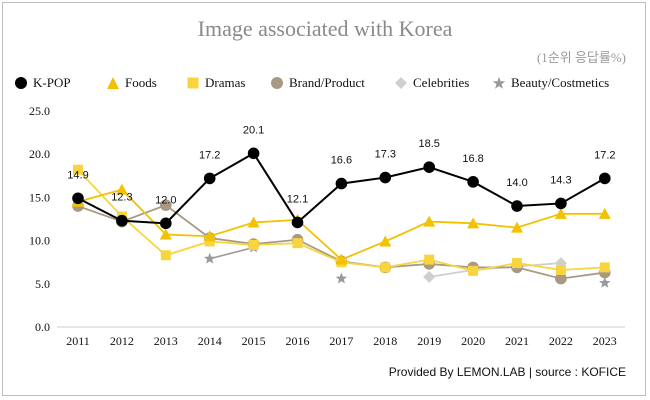 This screenshot has height=400, width=650. I want to click on x-tick-label: 2011, so click(78, 341).